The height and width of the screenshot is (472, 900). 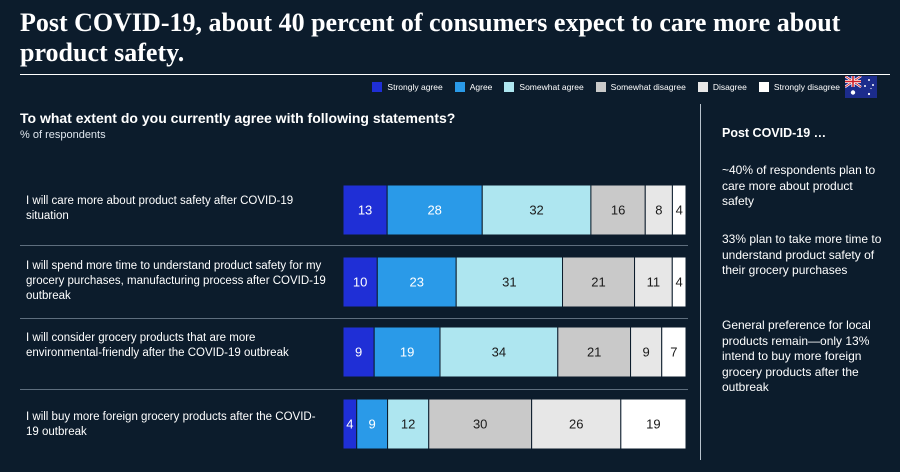 What do you see at coordinates (480, 424) in the screenshot?
I see `bar-value-label: 30` at bounding box center [480, 424].